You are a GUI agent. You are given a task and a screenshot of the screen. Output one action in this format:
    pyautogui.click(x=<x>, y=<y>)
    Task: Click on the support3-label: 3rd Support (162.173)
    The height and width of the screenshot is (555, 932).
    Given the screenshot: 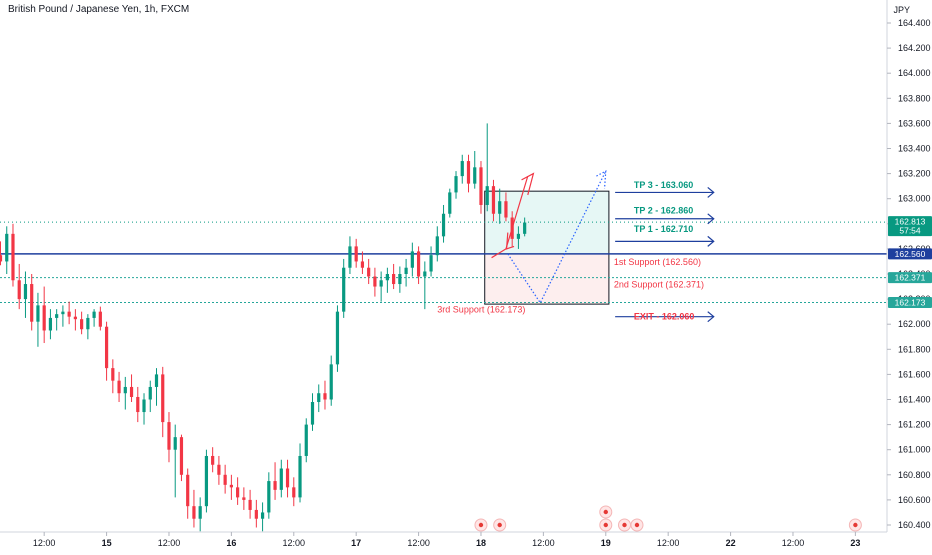 What is the action you would take?
    pyautogui.click(x=481, y=309)
    